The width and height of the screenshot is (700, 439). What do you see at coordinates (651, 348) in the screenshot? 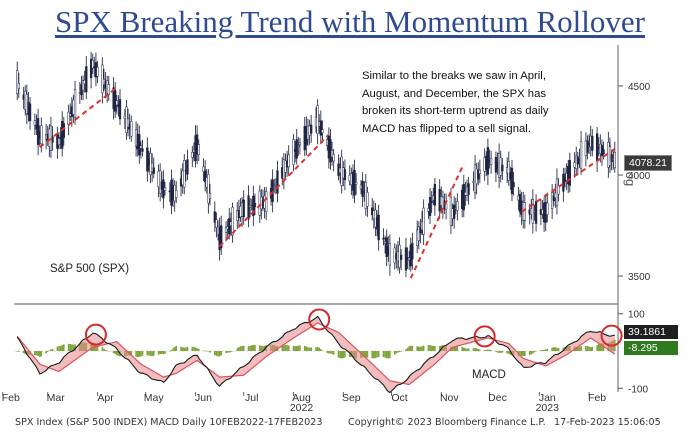
I see `signal-last-box: -8.295` at bounding box center [651, 348].